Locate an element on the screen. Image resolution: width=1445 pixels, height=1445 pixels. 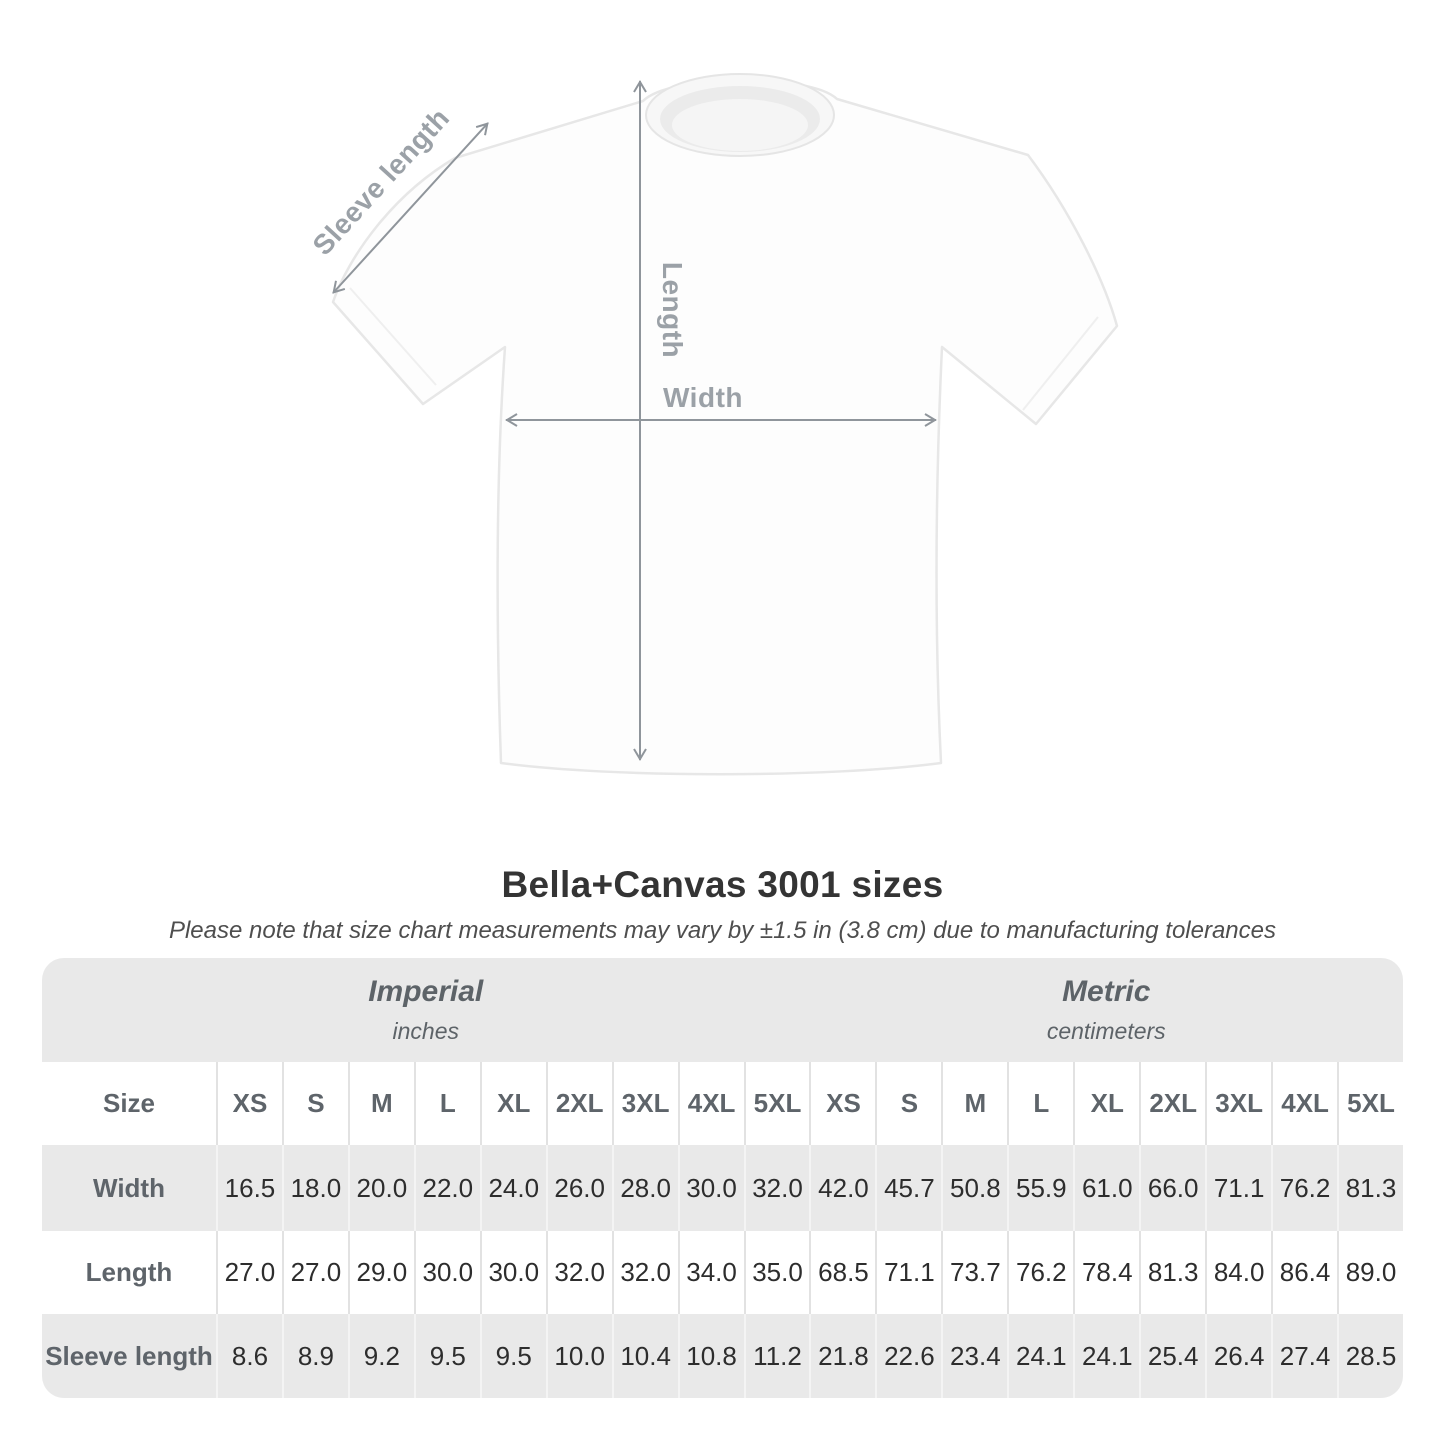
value-cell: 61.0 is located at coordinates (1106, 1188).